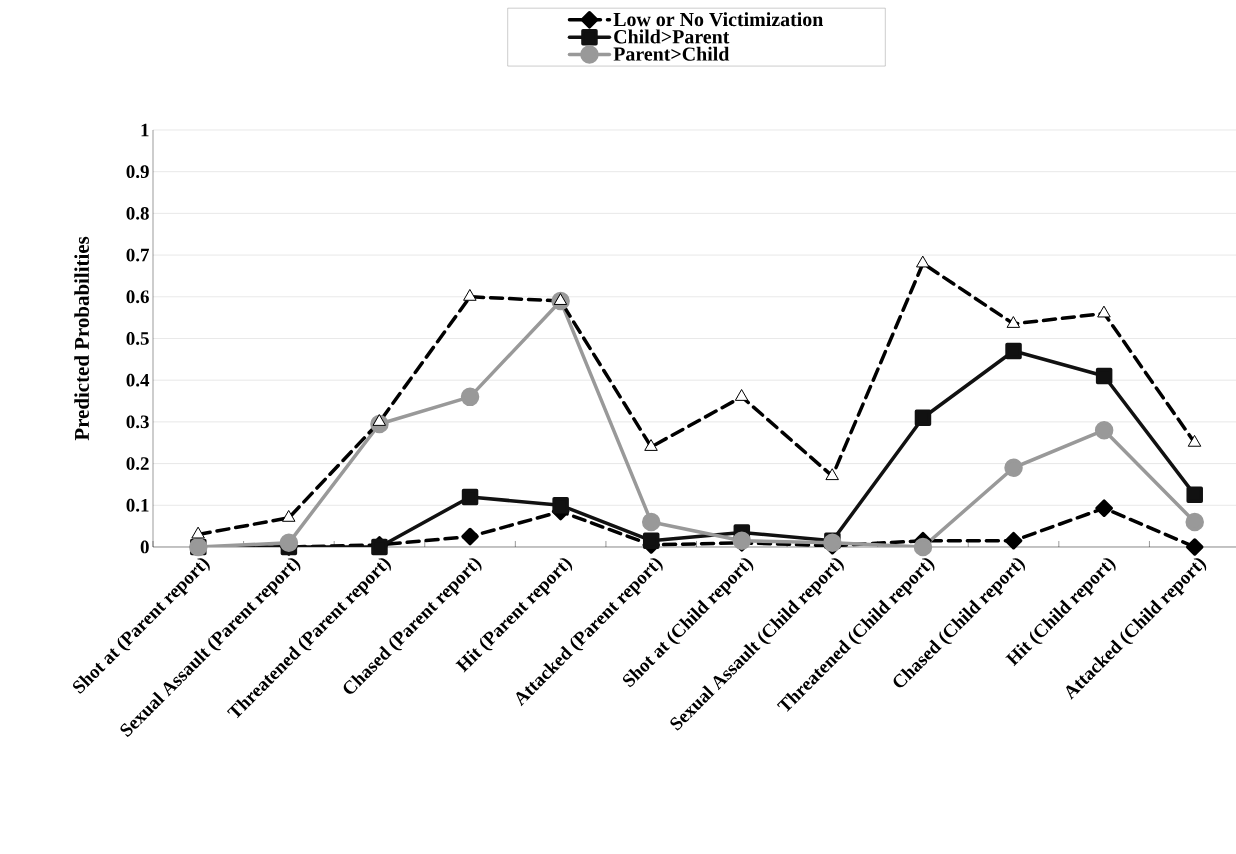  I want to click on y-tick-label: 0.3, so click(137, 422).